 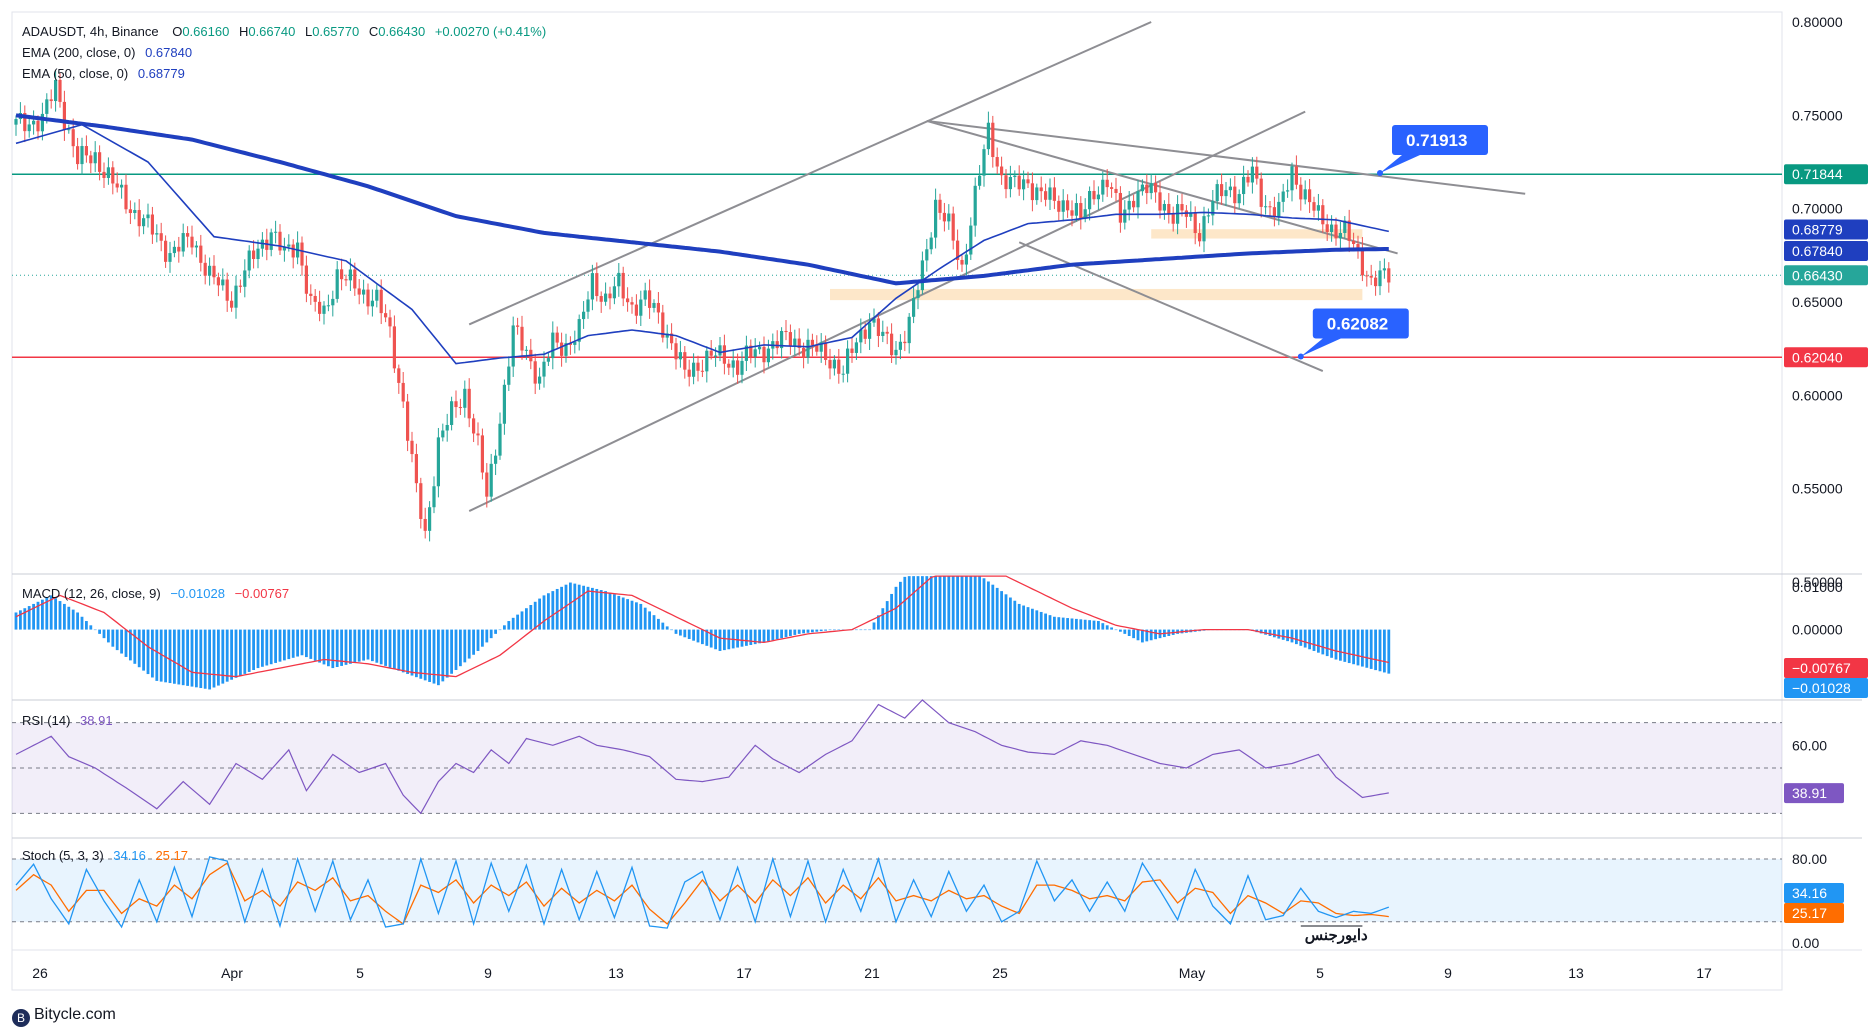 I want to click on time-axis-tick: 5, so click(x=1320, y=973).